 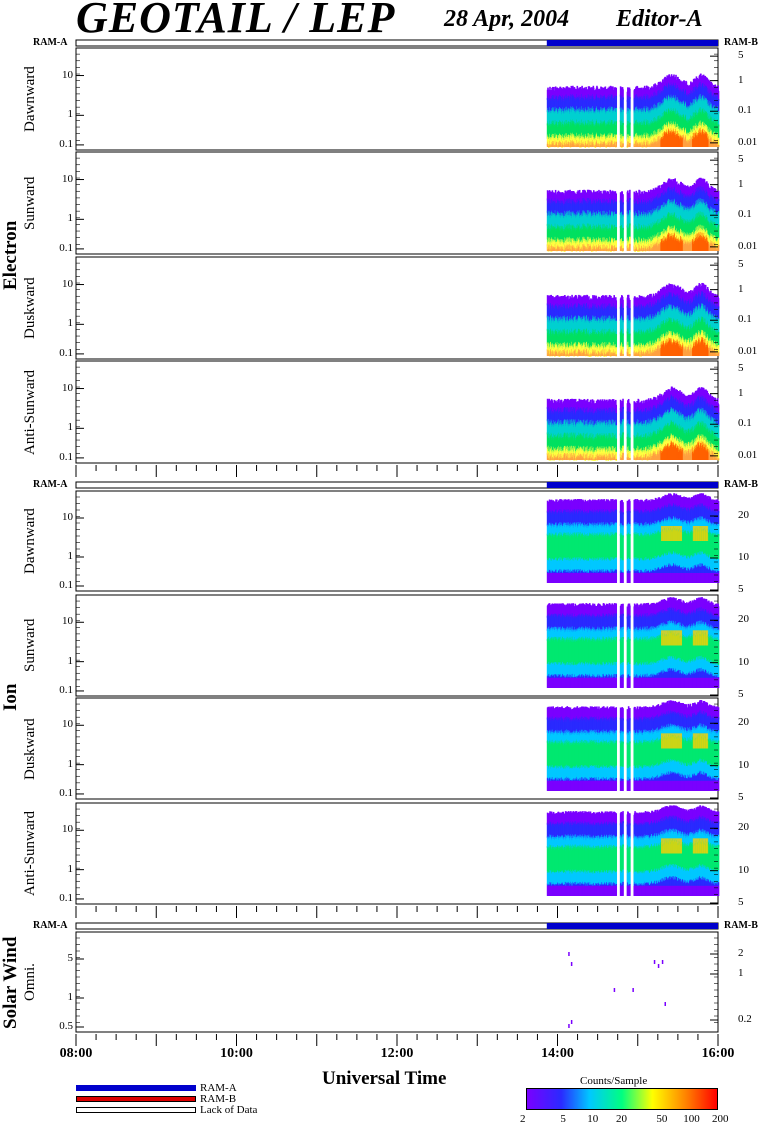 I want to click on date-label: 28 Apr, 2004, so click(x=506, y=19).